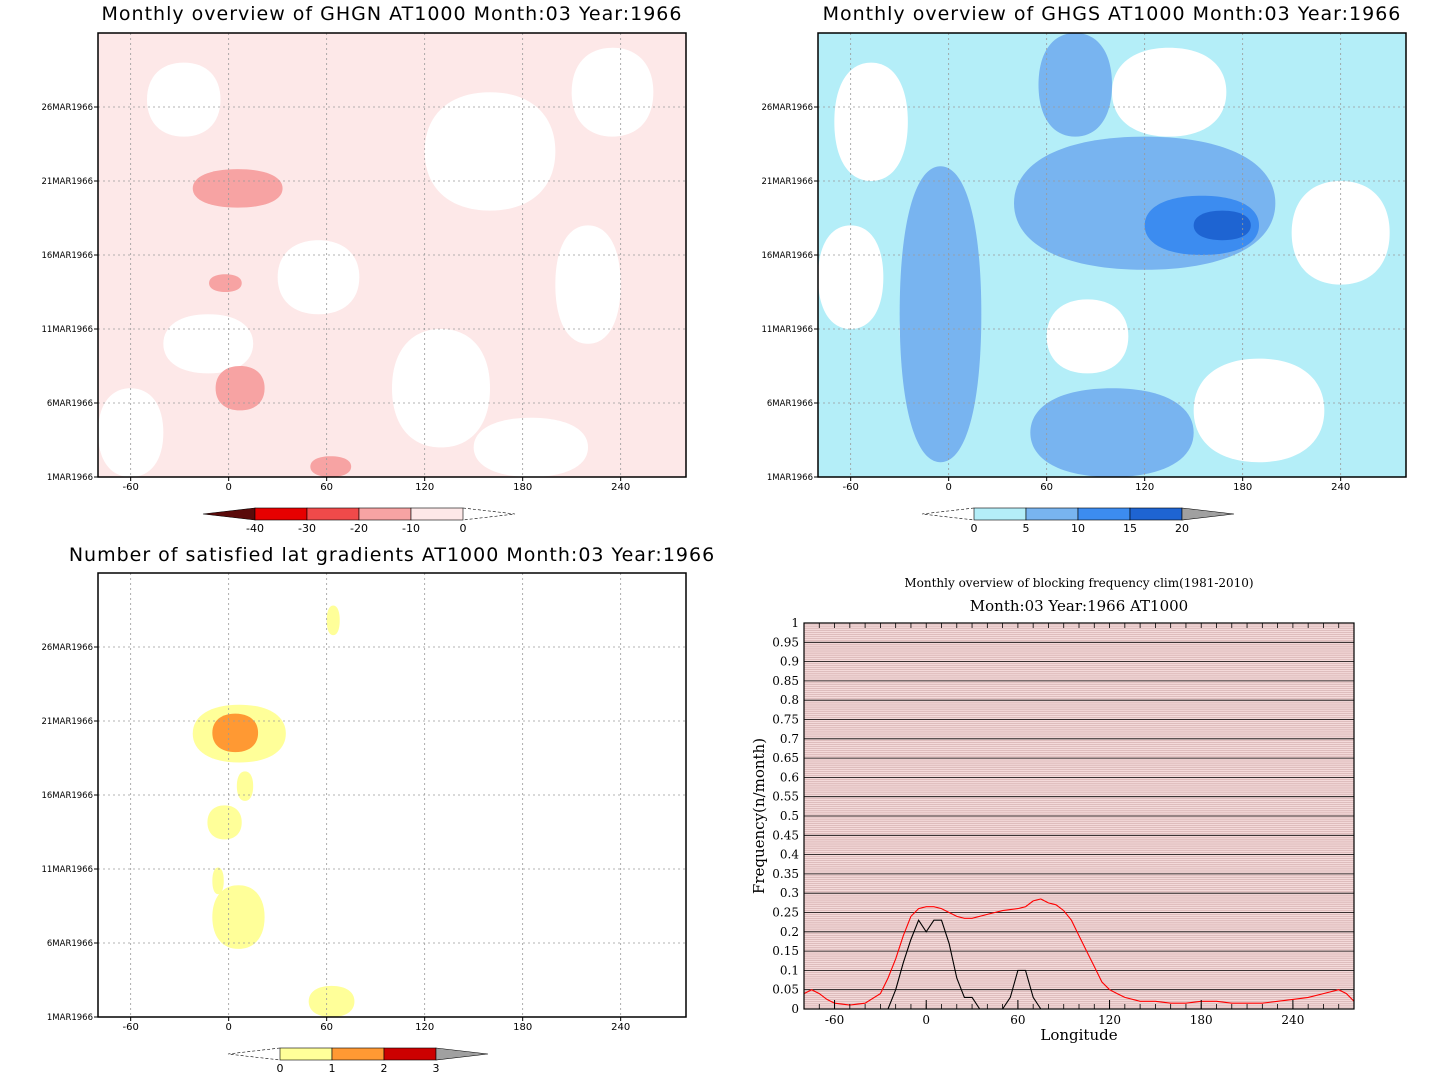 This screenshot has height=1091, width=1440. Describe the element at coordinates (785, 797) in the screenshot. I see `y-tick-label: 0.55` at that location.